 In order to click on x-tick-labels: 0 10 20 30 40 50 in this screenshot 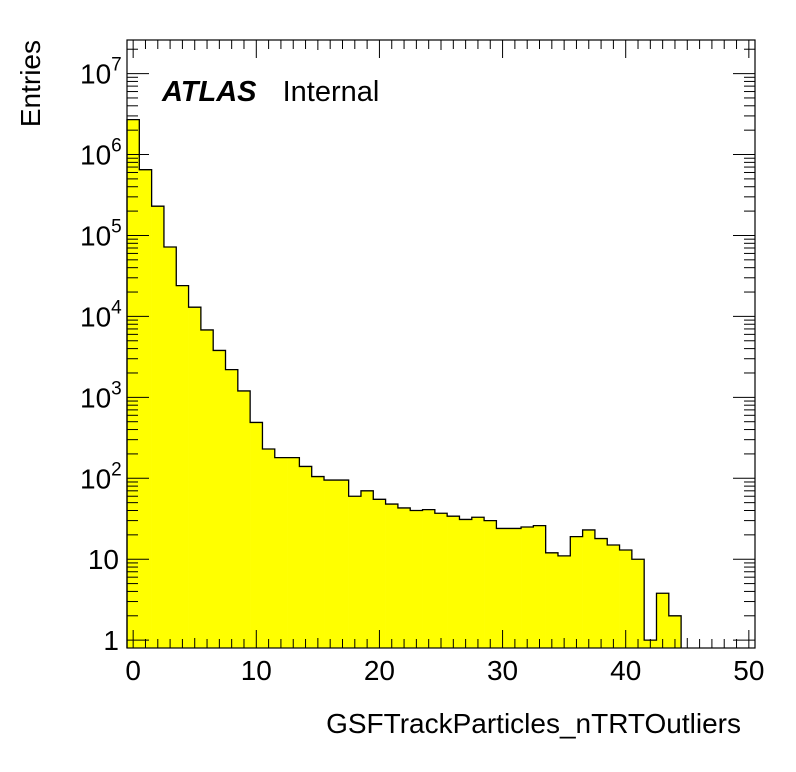, I will do `click(444, 670)`.